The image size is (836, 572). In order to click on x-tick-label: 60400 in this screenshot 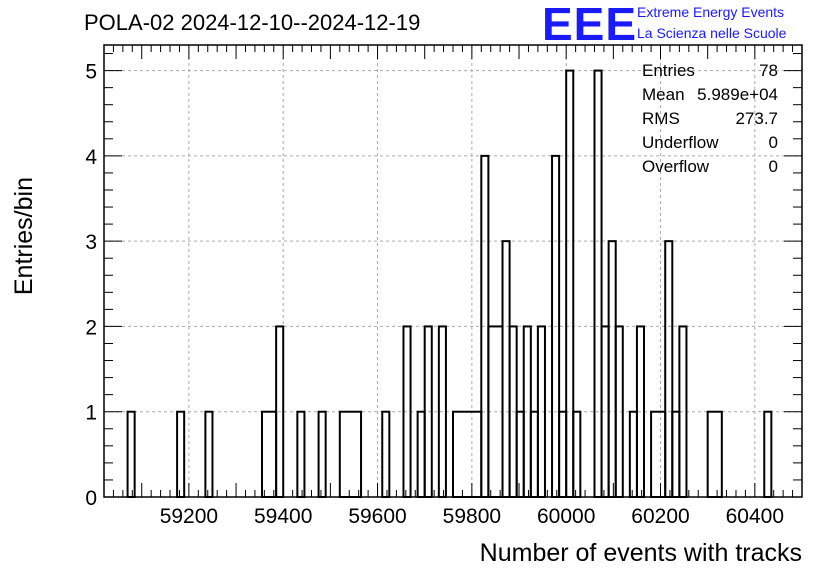, I will do `click(755, 516)`.